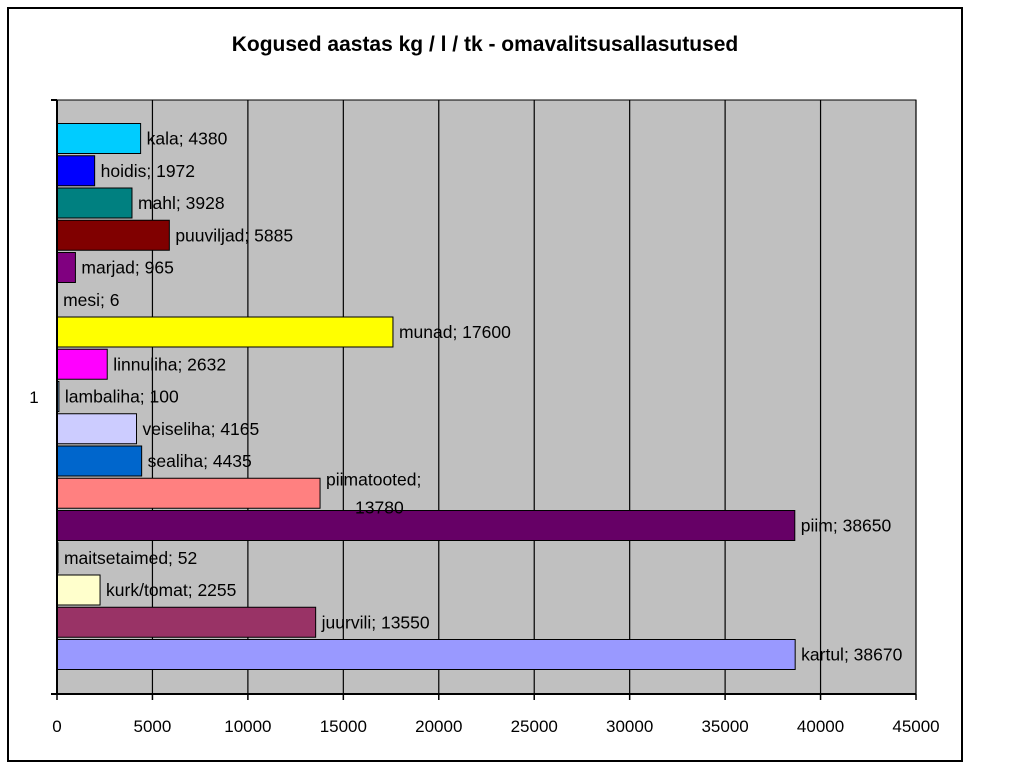 This screenshot has width=1024, height=768. Describe the element at coordinates (534, 726) in the screenshot. I see `x-tick-label: 25000` at that location.